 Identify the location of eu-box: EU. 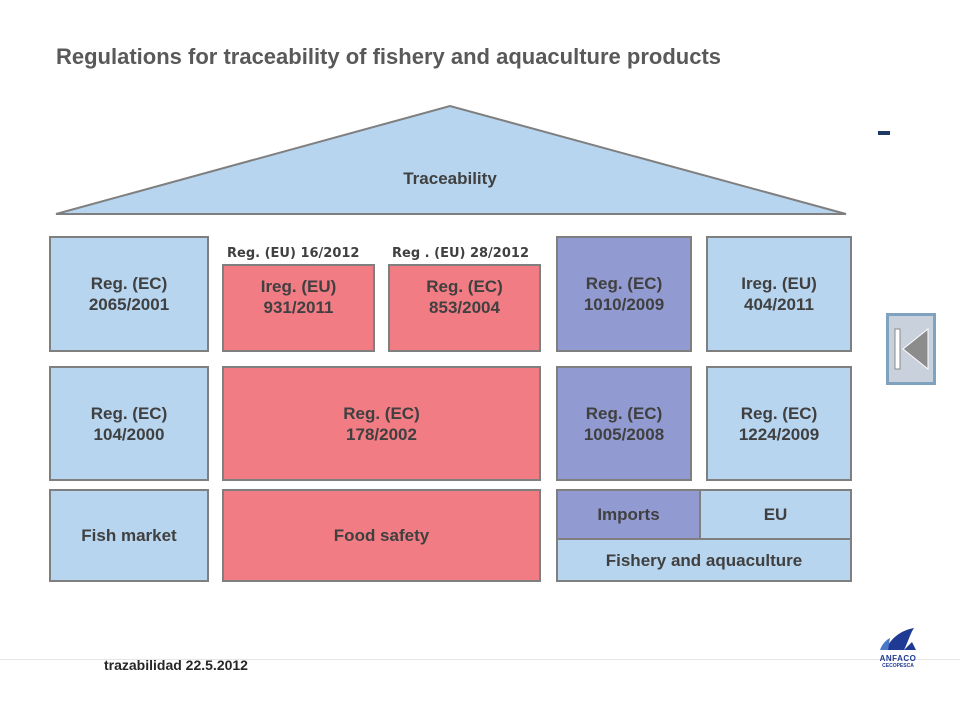
(775, 514).